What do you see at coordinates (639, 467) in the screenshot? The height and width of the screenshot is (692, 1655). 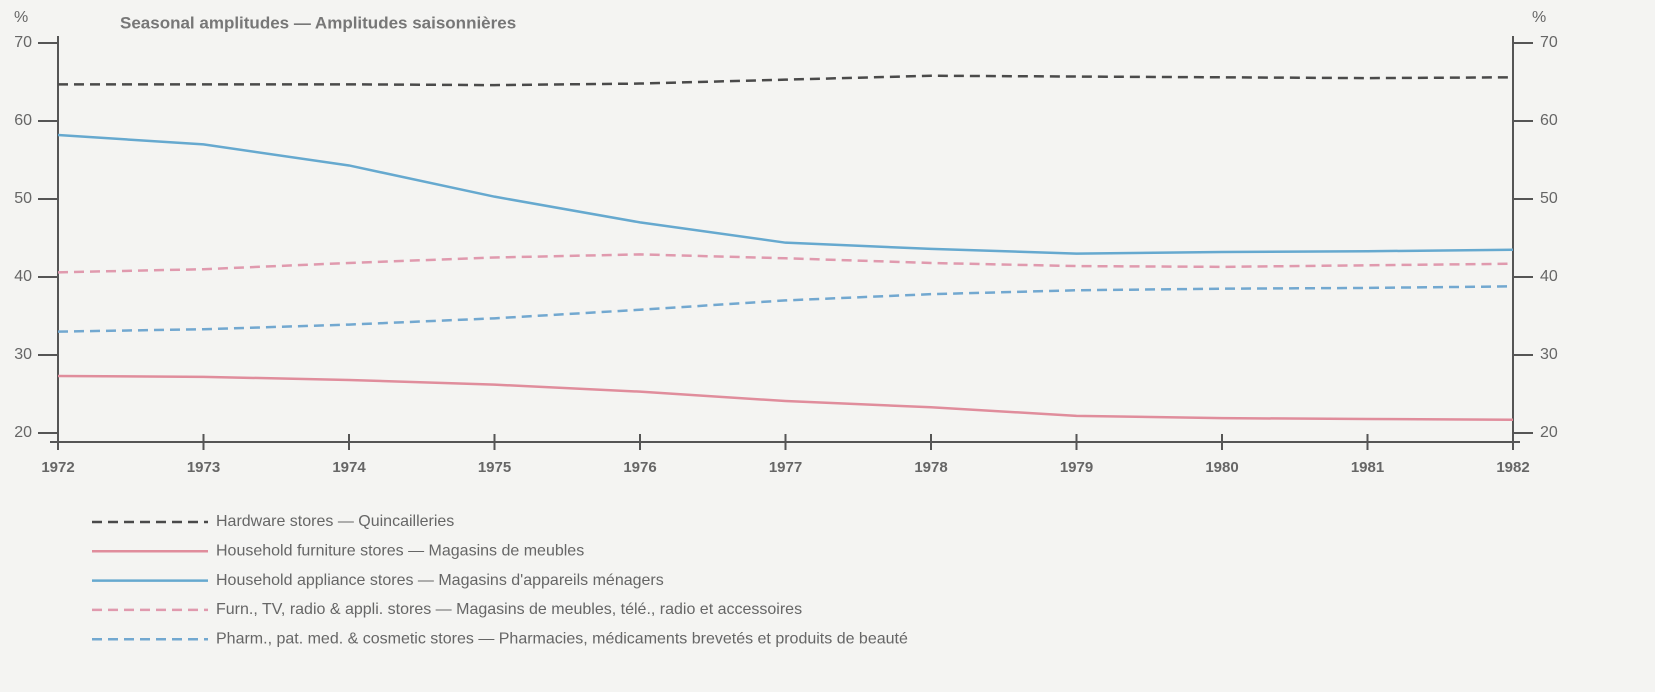 I see `x-tick-label: 1976` at bounding box center [639, 467].